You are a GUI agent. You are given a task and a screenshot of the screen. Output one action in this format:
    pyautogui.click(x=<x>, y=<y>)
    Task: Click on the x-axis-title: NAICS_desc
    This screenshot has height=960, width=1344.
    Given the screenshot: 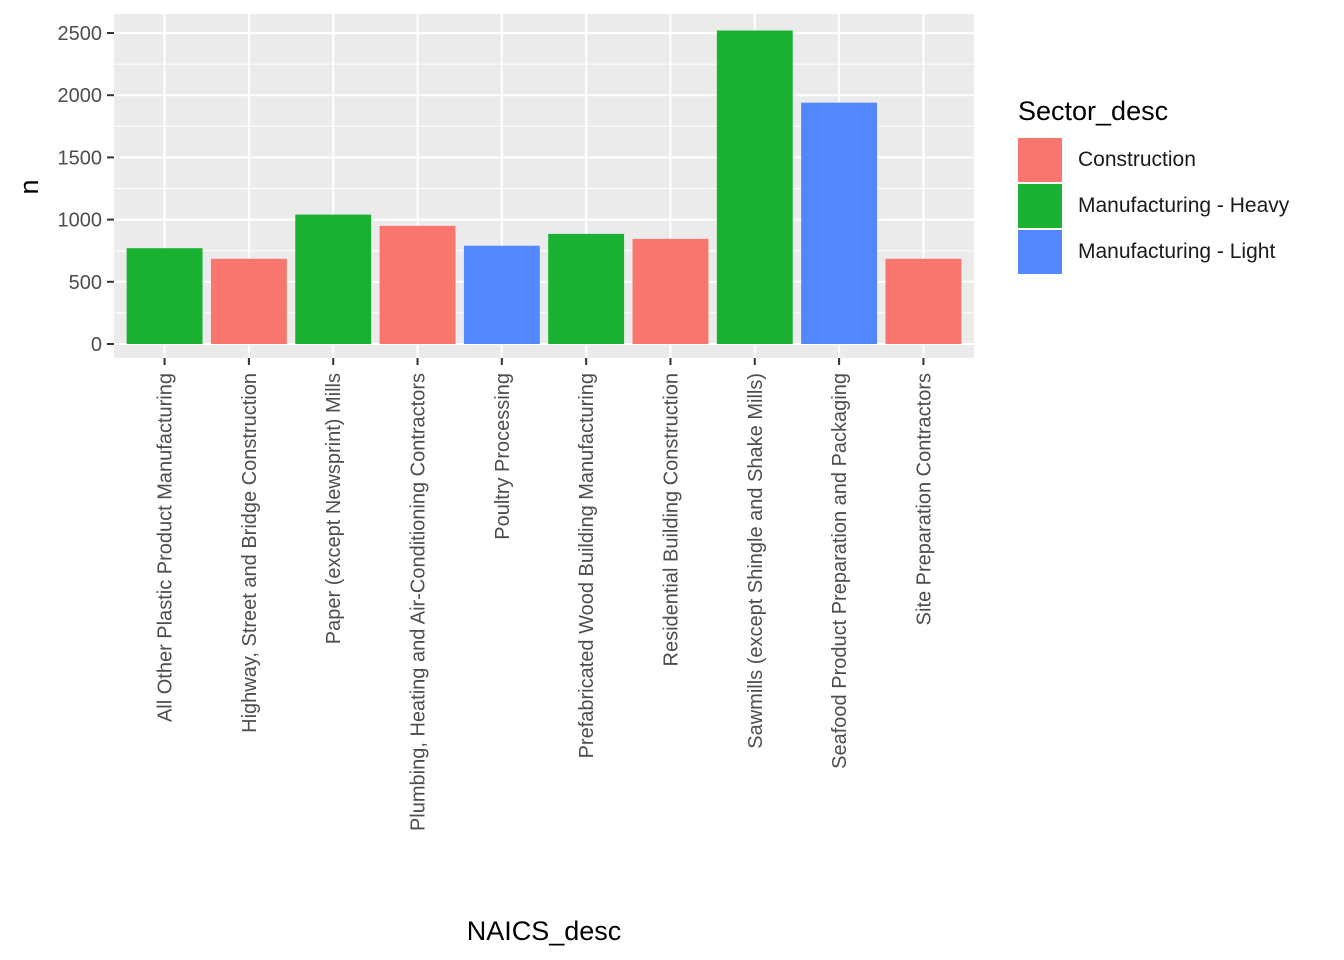 What is the action you would take?
    pyautogui.click(x=544, y=931)
    